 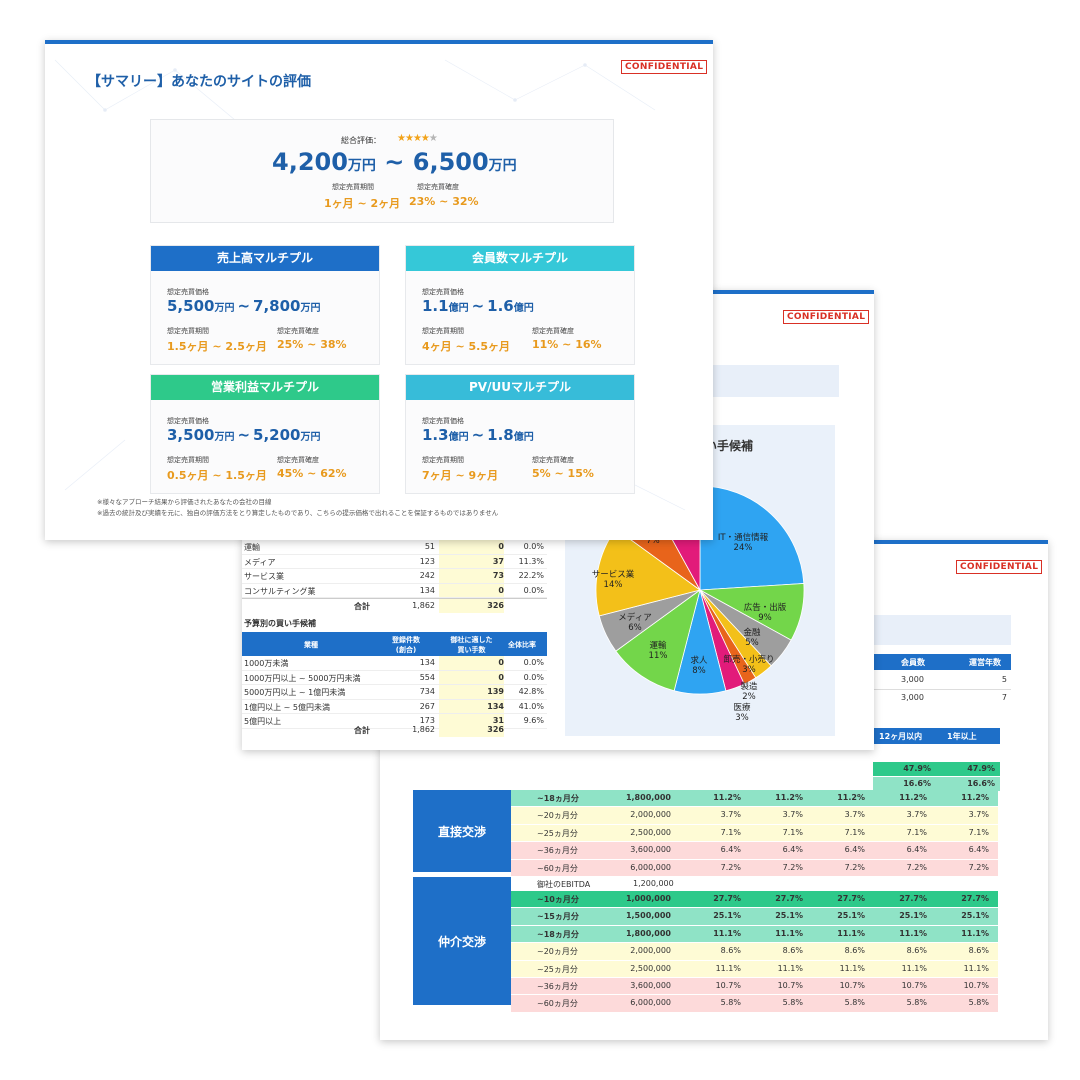 I want to click on card-title: PV/UUマルチプル, so click(x=520, y=387).